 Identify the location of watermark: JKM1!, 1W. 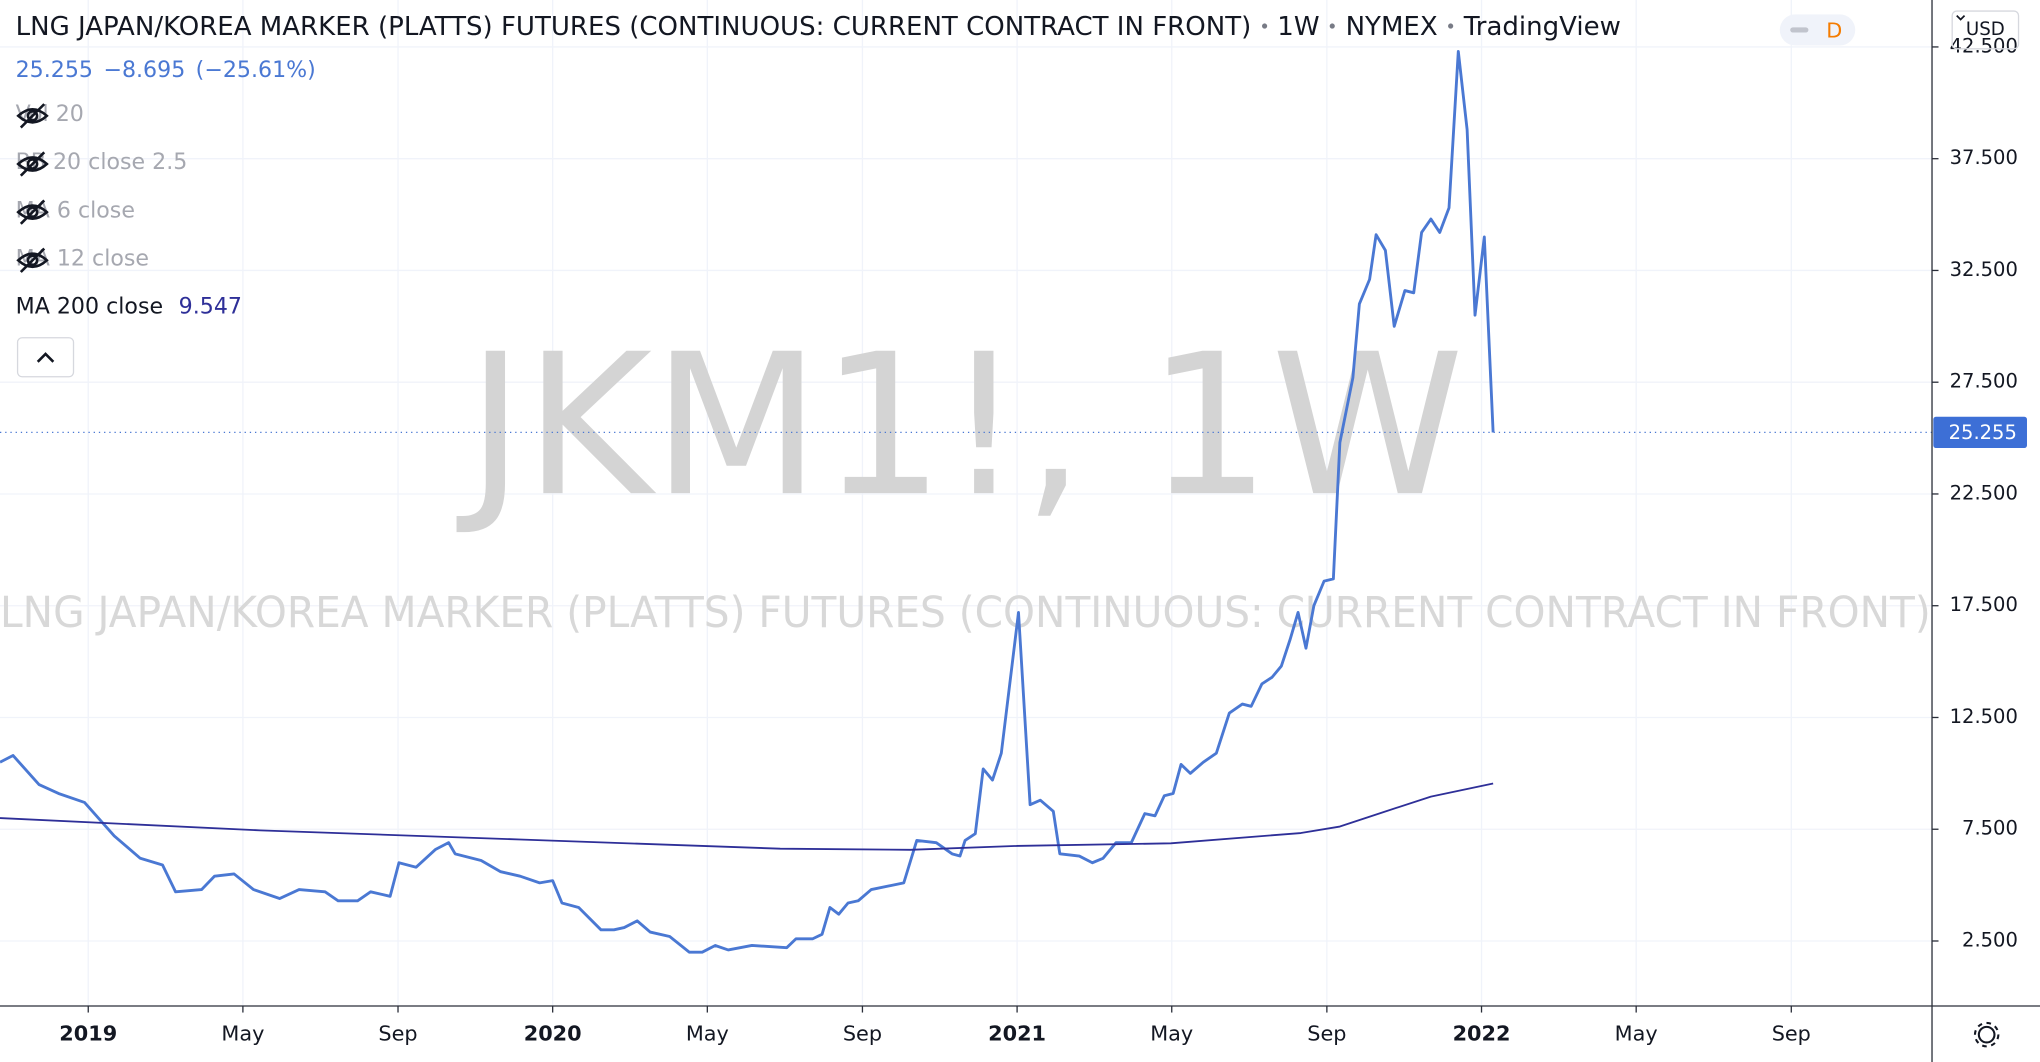
(960, 426).